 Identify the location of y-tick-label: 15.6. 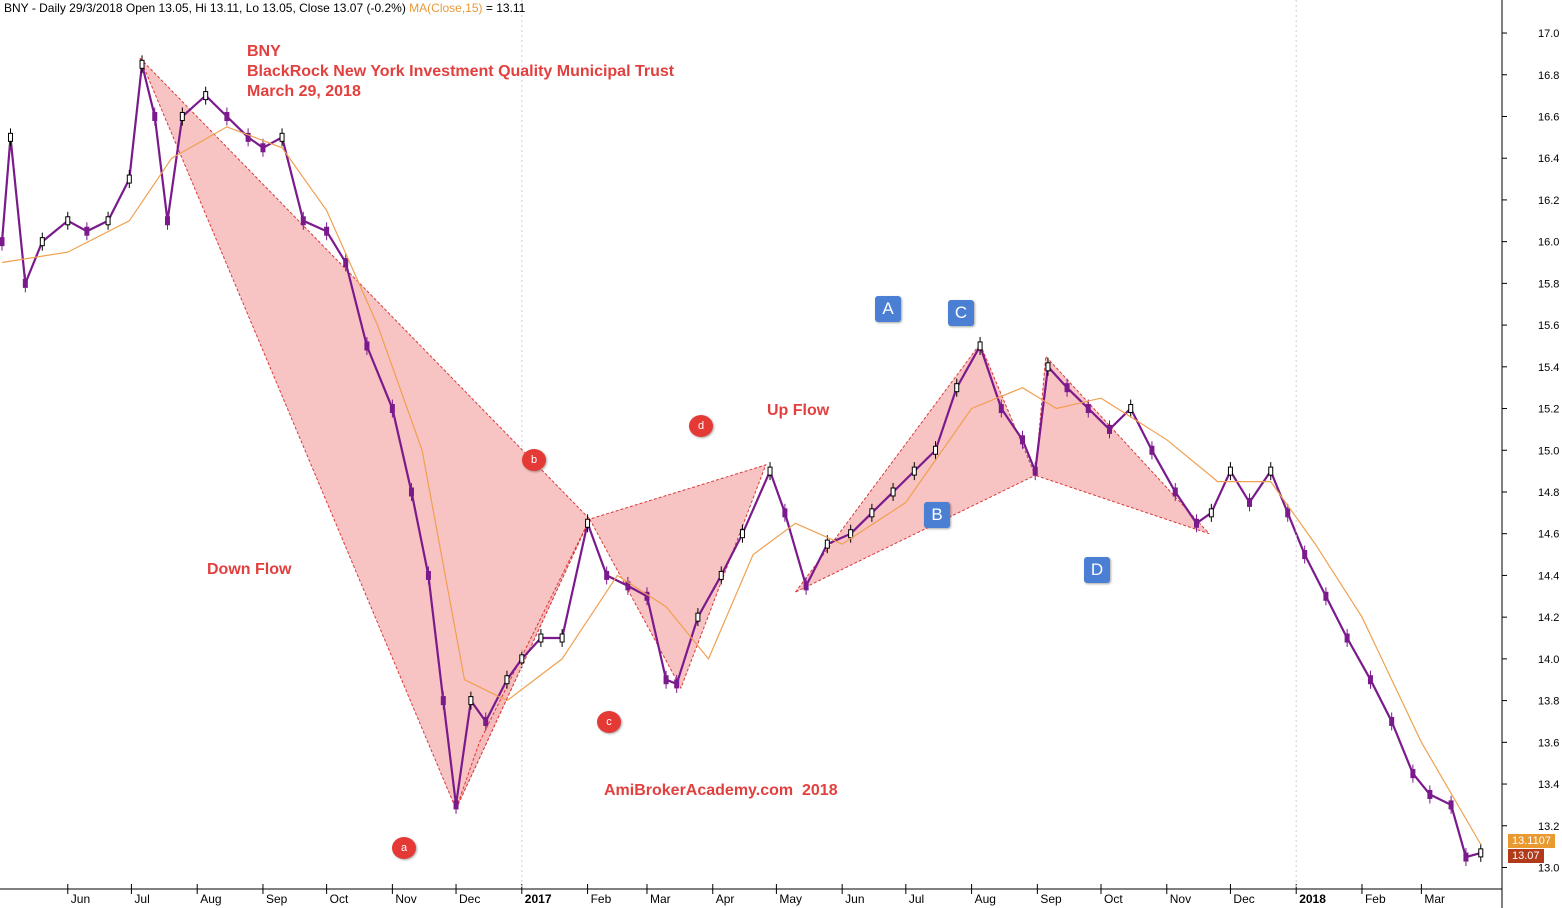
(1548, 326).